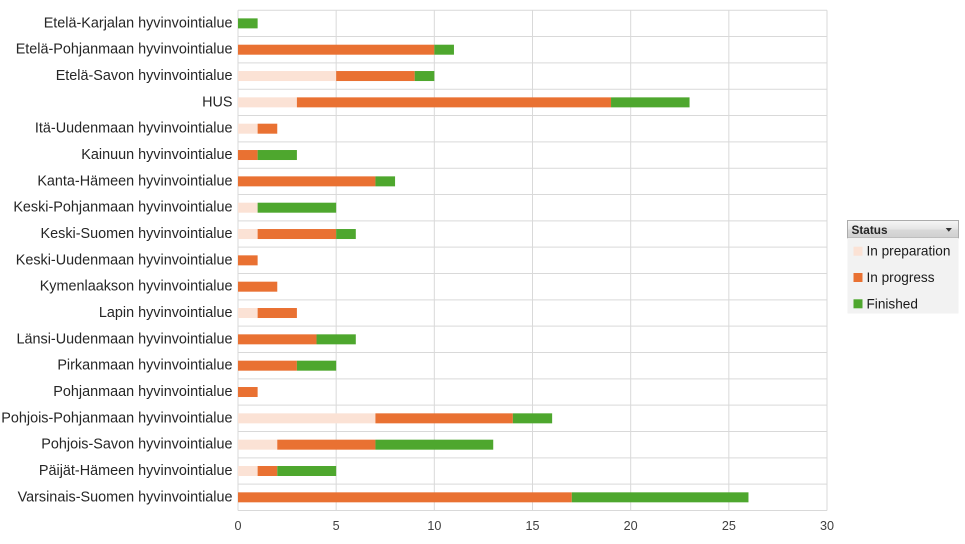 This screenshot has width=965, height=544. What do you see at coordinates (125, 339) in the screenshot?
I see `svg-text:Länsi-Uudenmaan hyvinvointialu: Länsi-Uudenmaan hyvinvointialue` at bounding box center [125, 339].